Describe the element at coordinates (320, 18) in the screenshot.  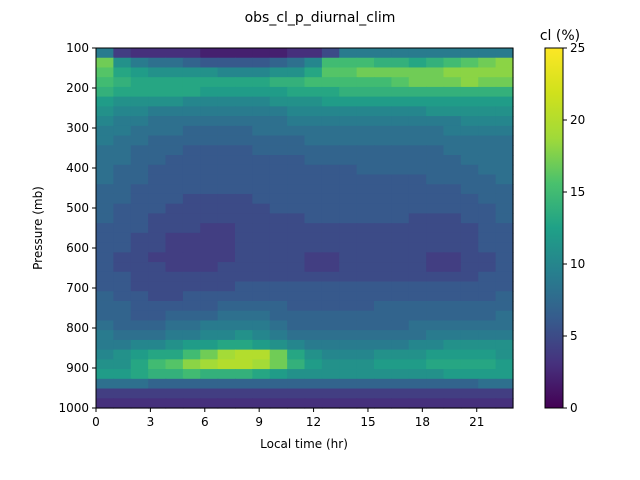
I see `chart-title: obs_cl_p_diurnal_clim` at that location.